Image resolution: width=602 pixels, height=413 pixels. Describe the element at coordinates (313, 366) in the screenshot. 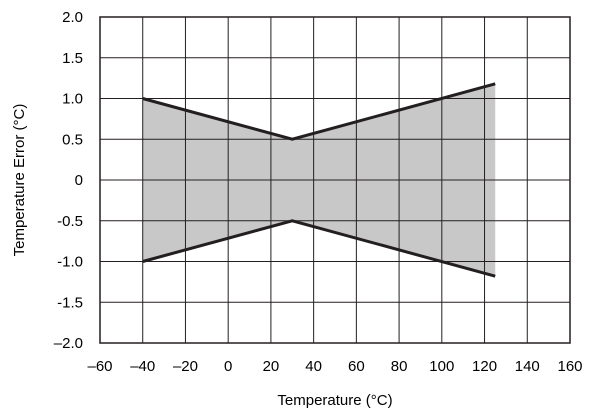

I see `x-tick-label-5: 40` at that location.